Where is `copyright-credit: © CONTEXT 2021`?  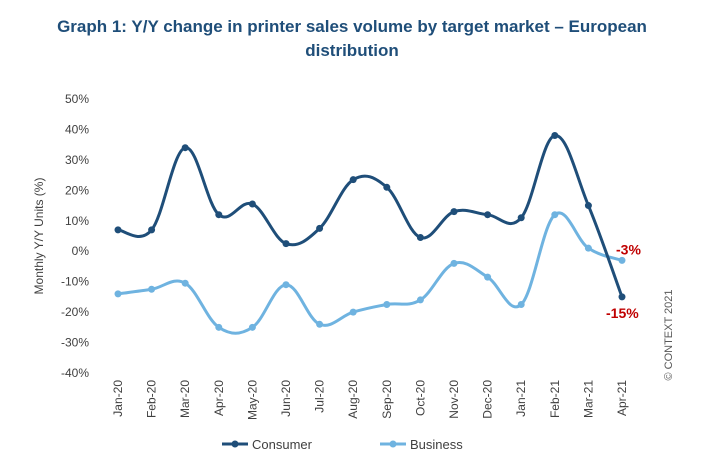 copyright-credit: © CONTEXT 2021 is located at coordinates (669, 334).